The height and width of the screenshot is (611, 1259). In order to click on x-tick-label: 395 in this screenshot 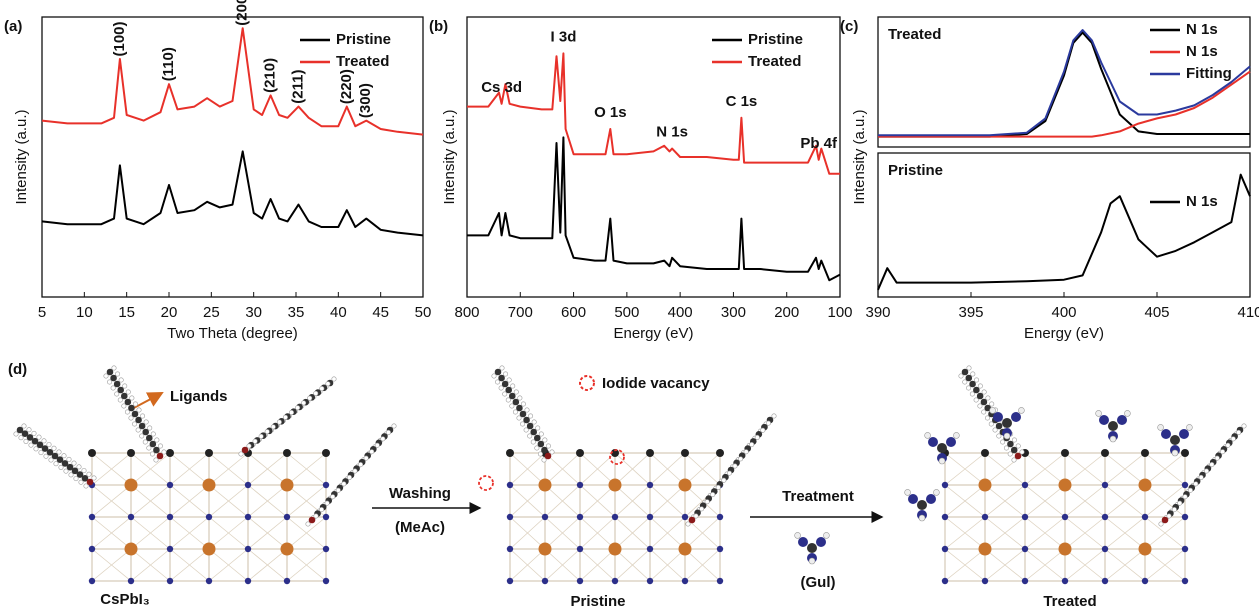, I will do `click(970, 312)`.